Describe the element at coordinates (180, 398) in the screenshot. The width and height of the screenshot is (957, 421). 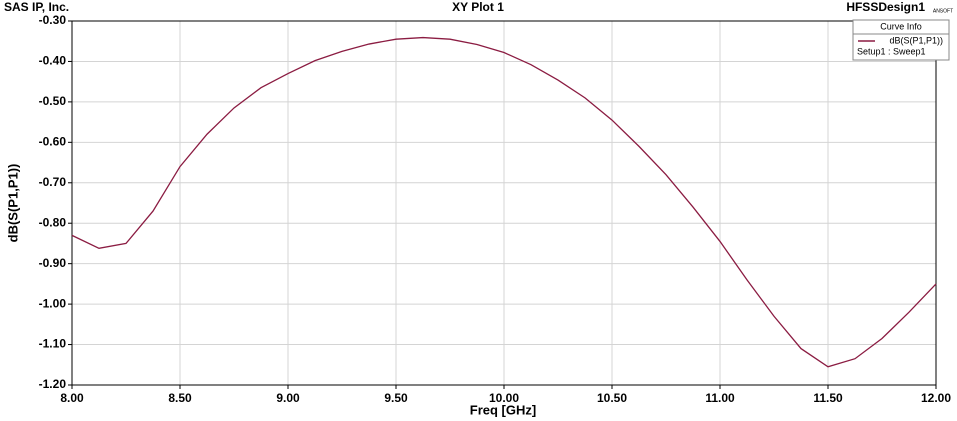
I see `x-tick-label: 8.50` at that location.